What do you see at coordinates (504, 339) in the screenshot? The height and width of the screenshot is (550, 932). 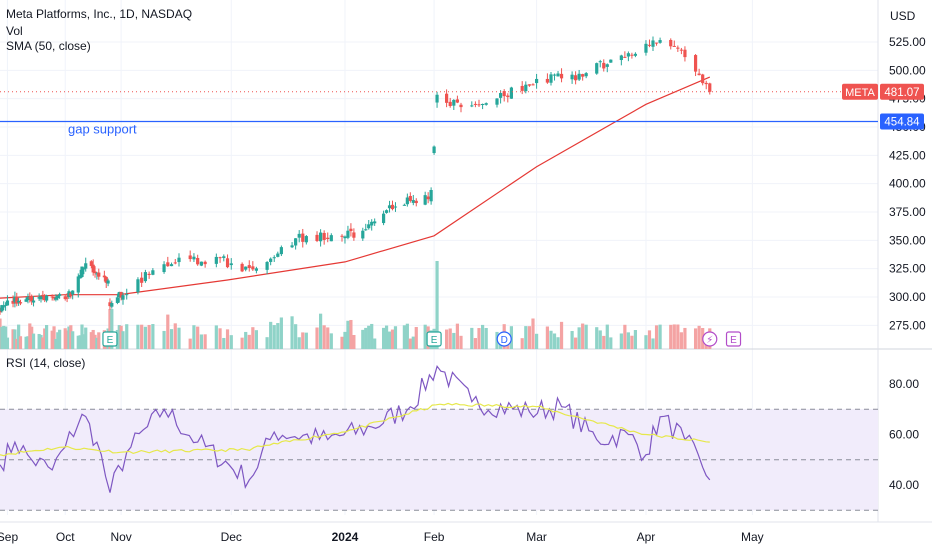 I see `dividend-badge` at bounding box center [504, 339].